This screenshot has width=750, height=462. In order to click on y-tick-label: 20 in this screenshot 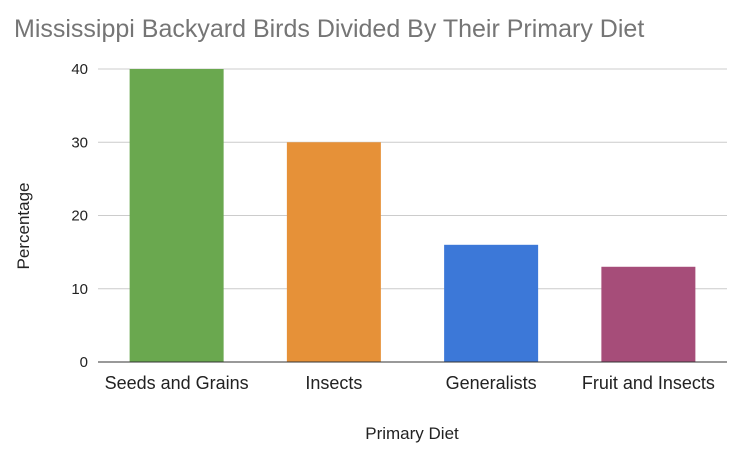, I will do `click(79, 216)`.